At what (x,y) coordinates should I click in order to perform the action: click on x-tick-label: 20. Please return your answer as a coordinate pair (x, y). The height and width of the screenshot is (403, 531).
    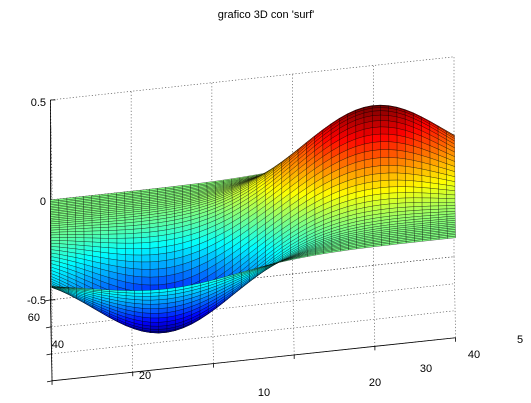
    Looking at the image, I should click on (375, 383).